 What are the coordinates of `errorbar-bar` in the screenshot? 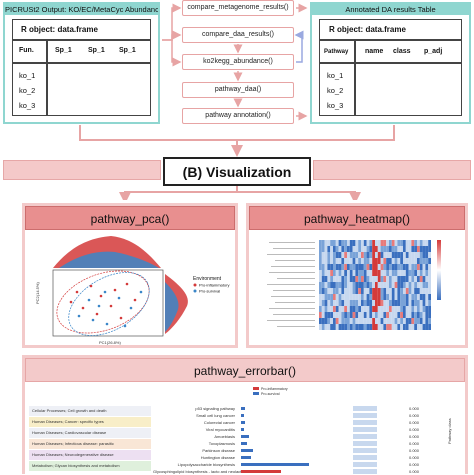 It's located at (243, 408).